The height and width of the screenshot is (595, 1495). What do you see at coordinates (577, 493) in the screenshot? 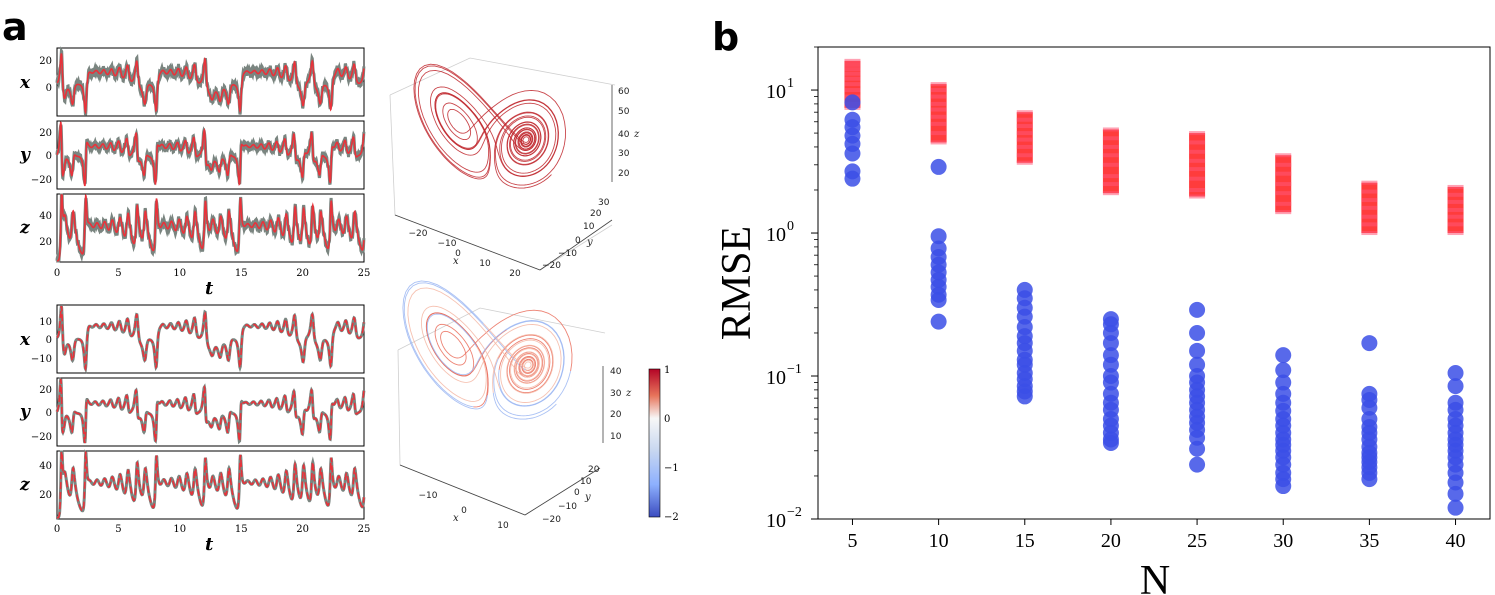
I see `y-tick: 0` at bounding box center [577, 493].